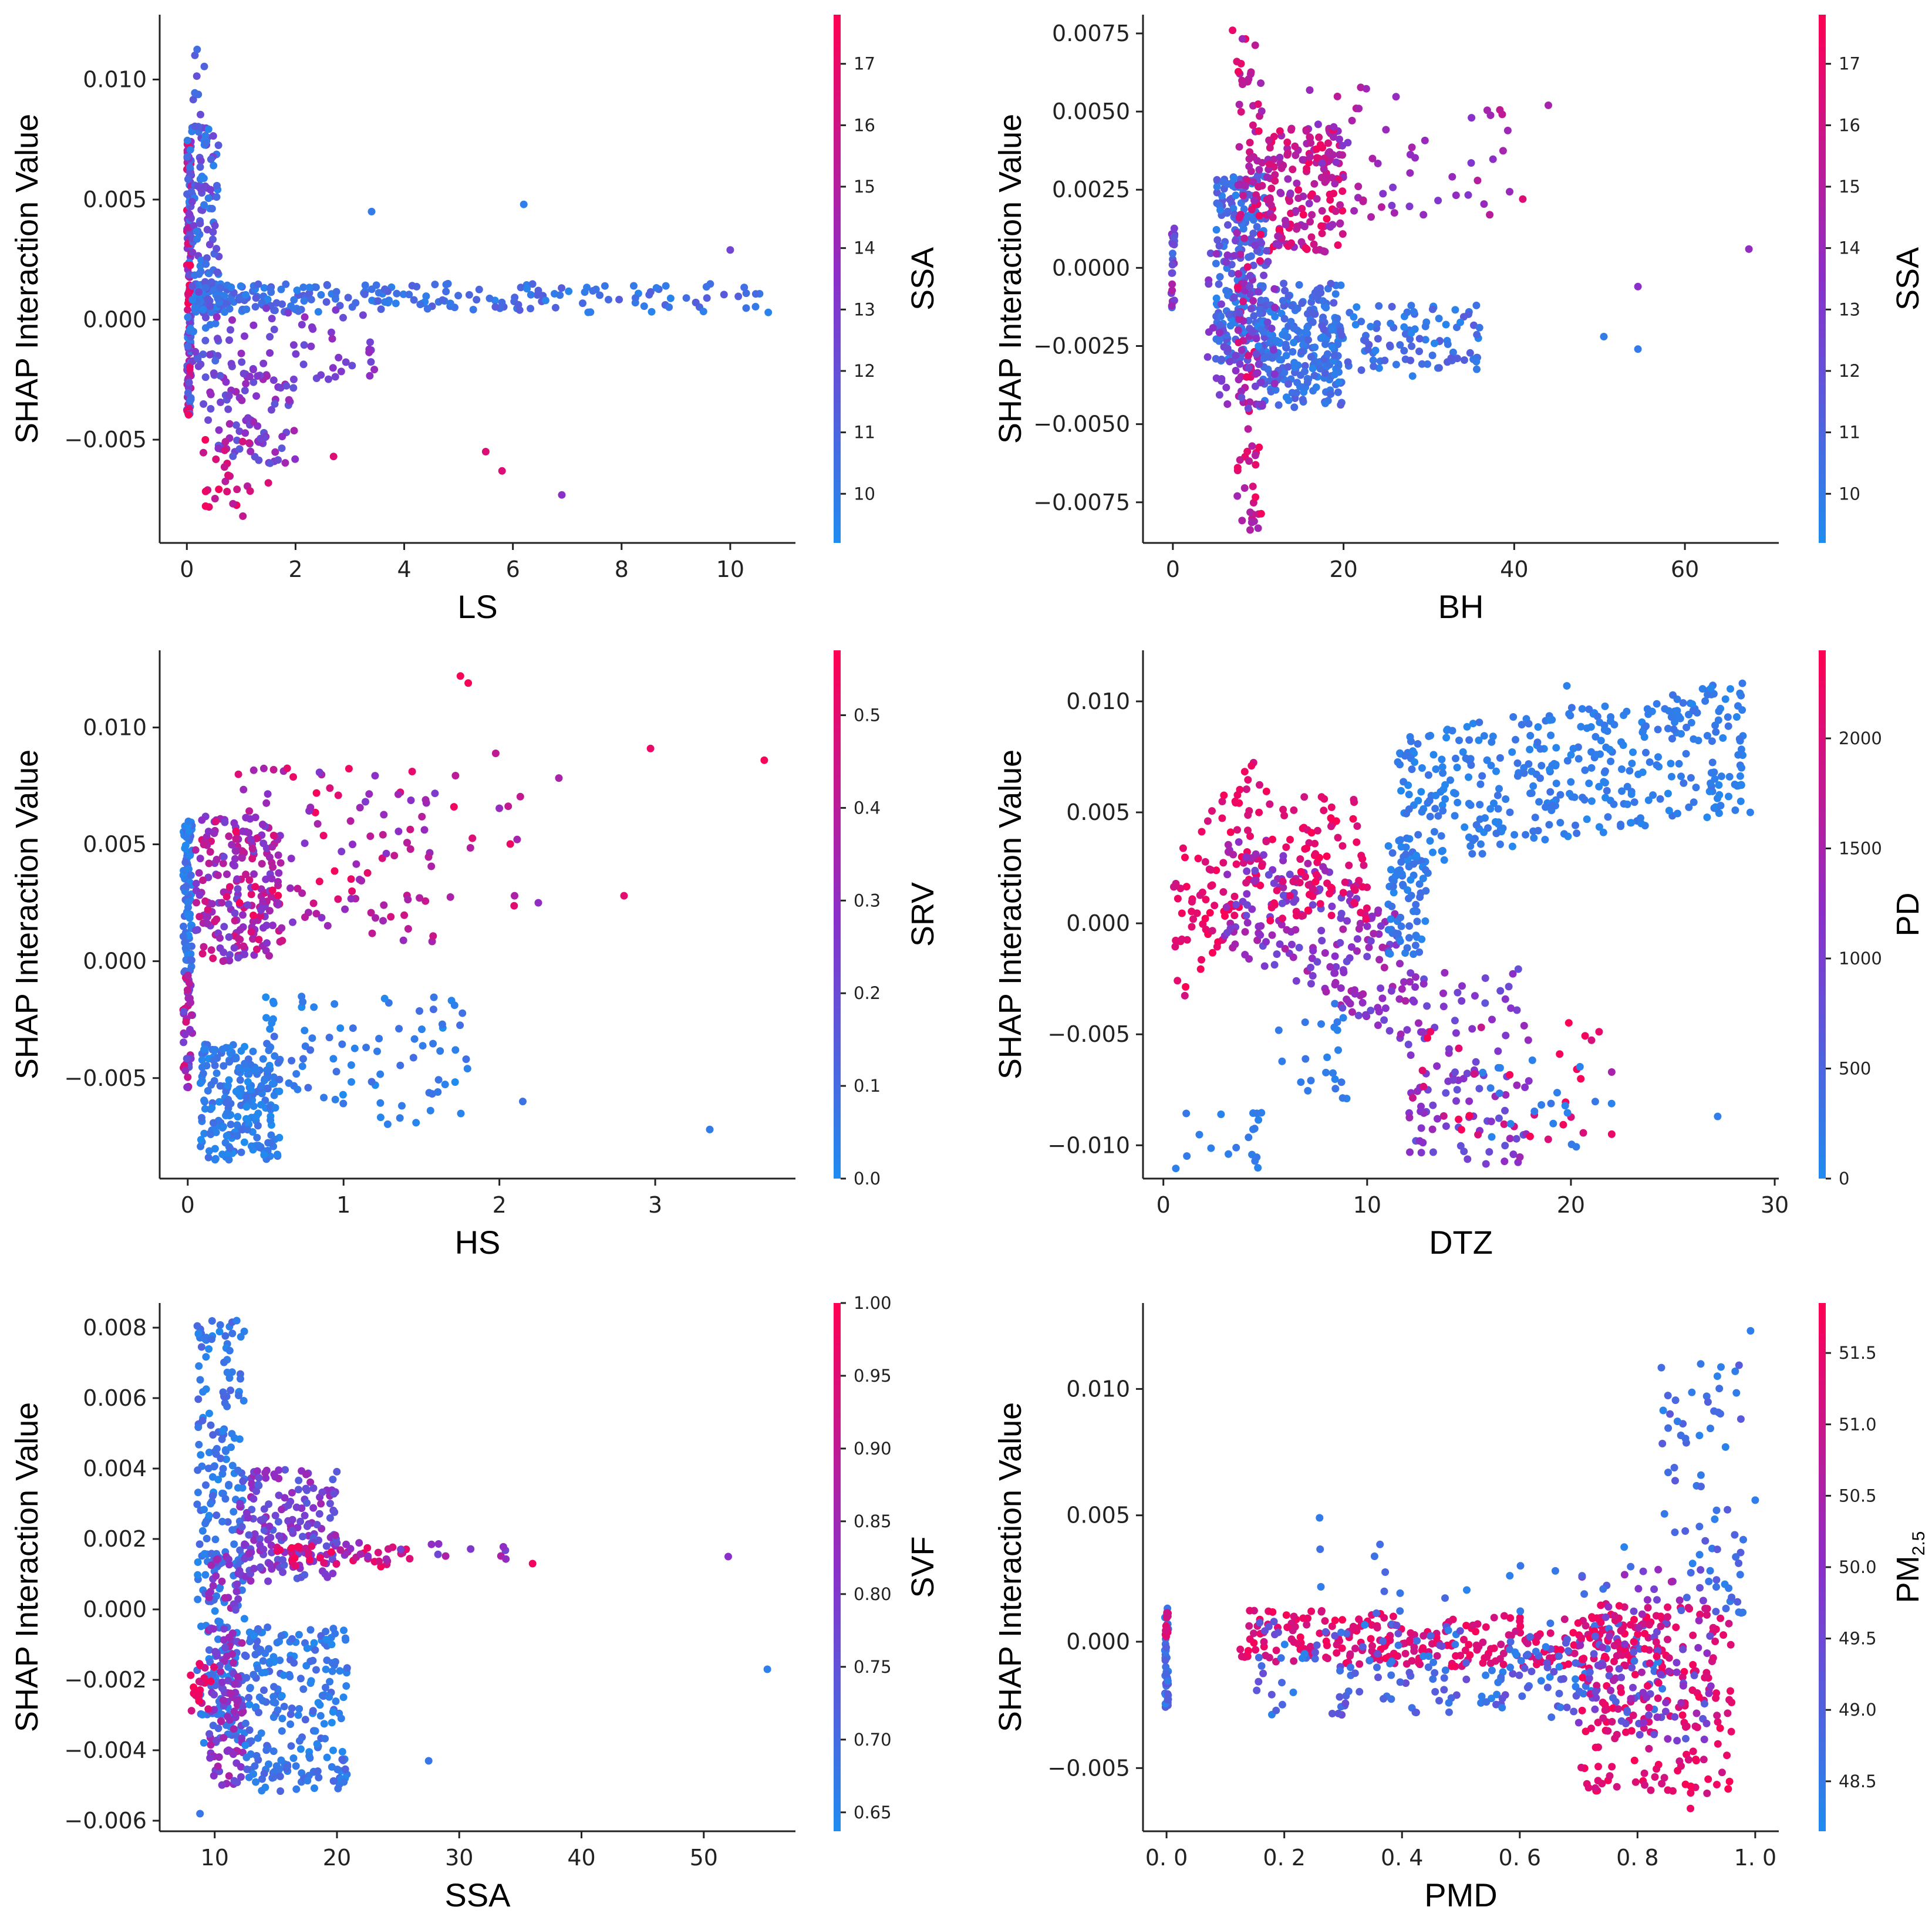 The height and width of the screenshot is (1924, 1932). Describe the element at coordinates (1849, 187) in the screenshot. I see `colorbar-tick-label: 15` at that location.